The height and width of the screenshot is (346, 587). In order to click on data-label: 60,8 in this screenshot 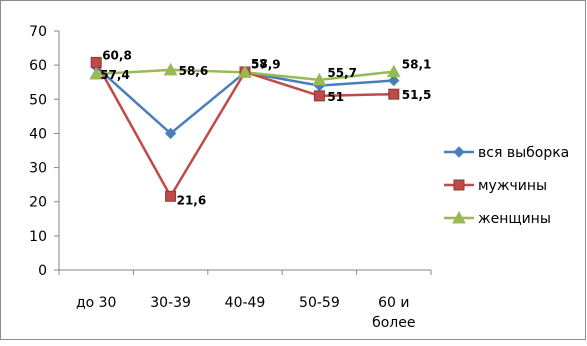, I will do `click(117, 55)`.